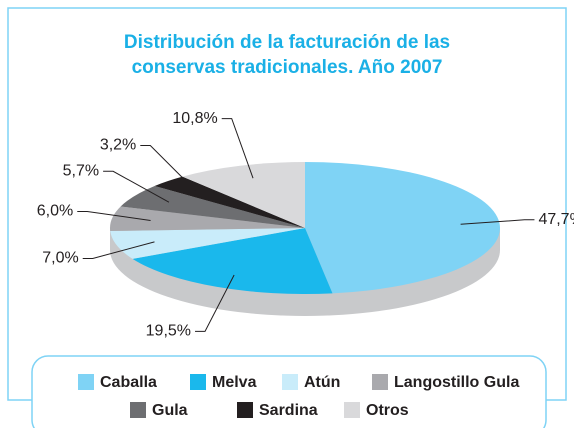 The width and height of the screenshot is (574, 428). I want to click on data-label: 6,0%, so click(55, 211).